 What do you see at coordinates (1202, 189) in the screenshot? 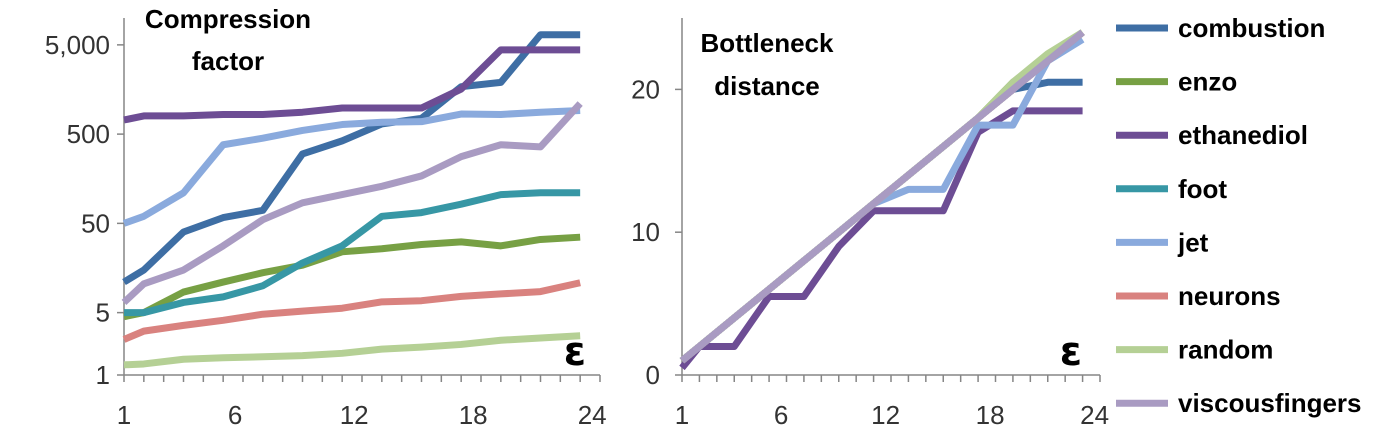
I see `legend-label-foot: foot` at bounding box center [1202, 189].